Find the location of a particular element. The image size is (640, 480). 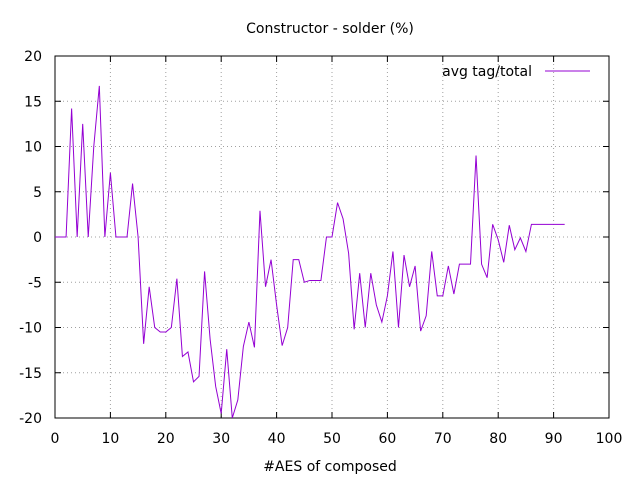

y-tick-label: -5 is located at coordinates (35, 283).